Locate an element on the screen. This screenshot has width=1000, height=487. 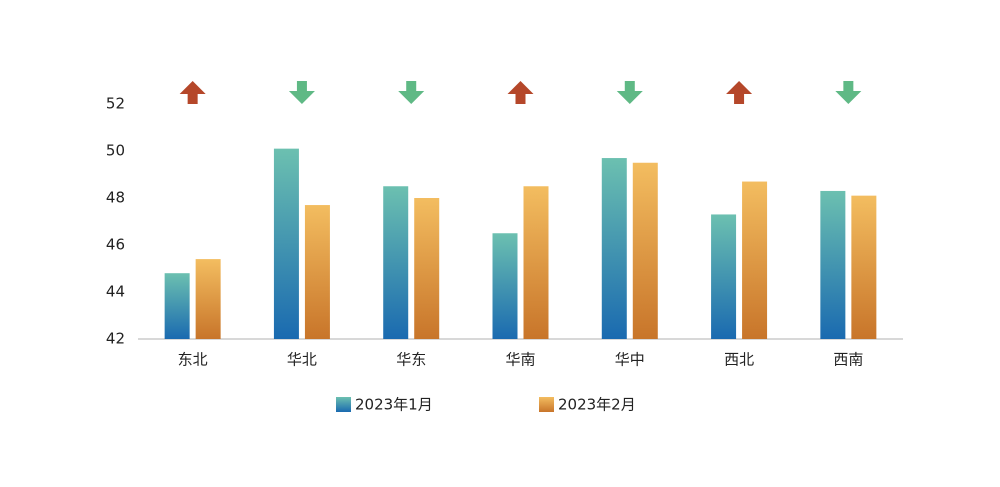
y-tick-label: 44 is located at coordinates (115, 292).